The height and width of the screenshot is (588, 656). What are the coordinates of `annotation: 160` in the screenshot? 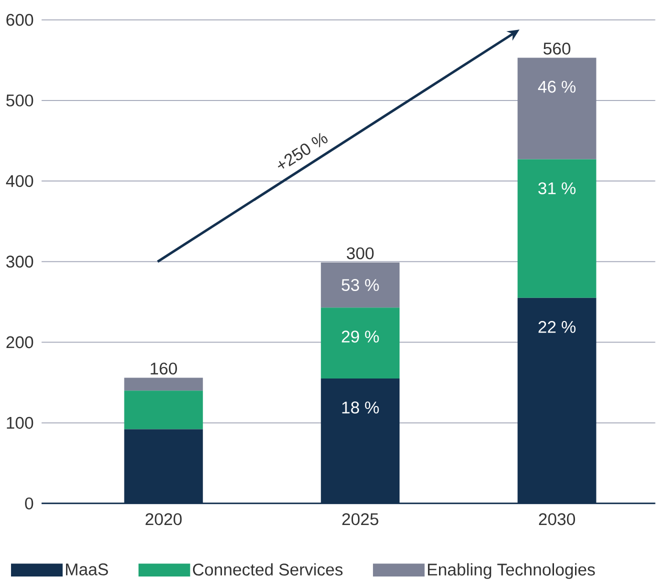 It's located at (163, 368).